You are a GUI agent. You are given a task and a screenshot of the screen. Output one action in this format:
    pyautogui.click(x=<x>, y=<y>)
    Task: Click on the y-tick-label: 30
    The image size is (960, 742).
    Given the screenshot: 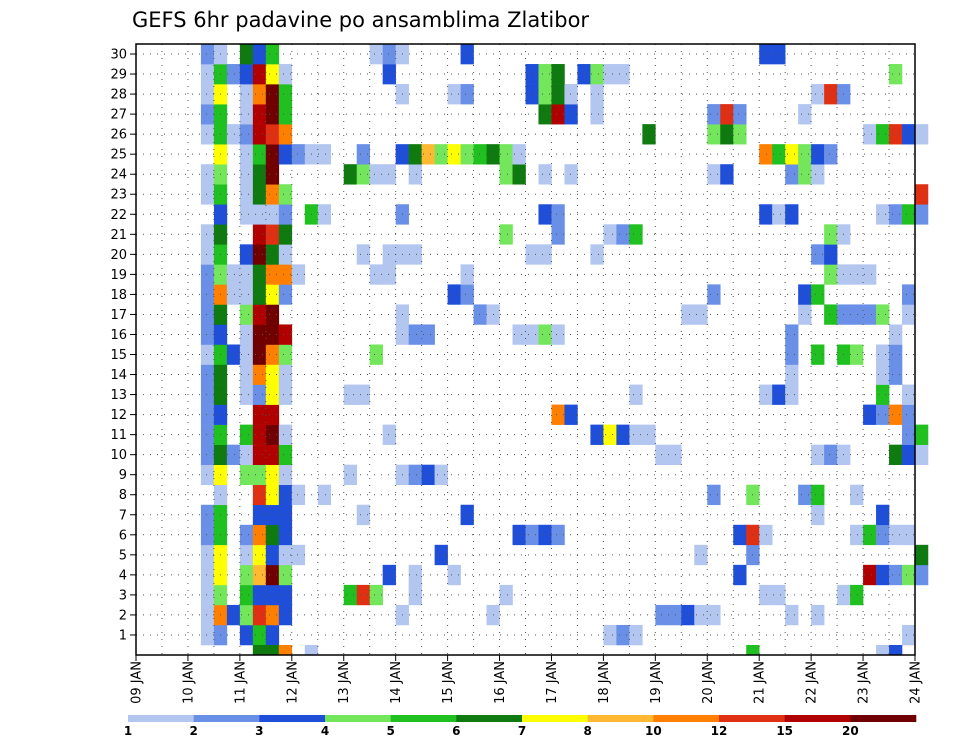 What is the action you would take?
    pyautogui.click(x=118, y=55)
    